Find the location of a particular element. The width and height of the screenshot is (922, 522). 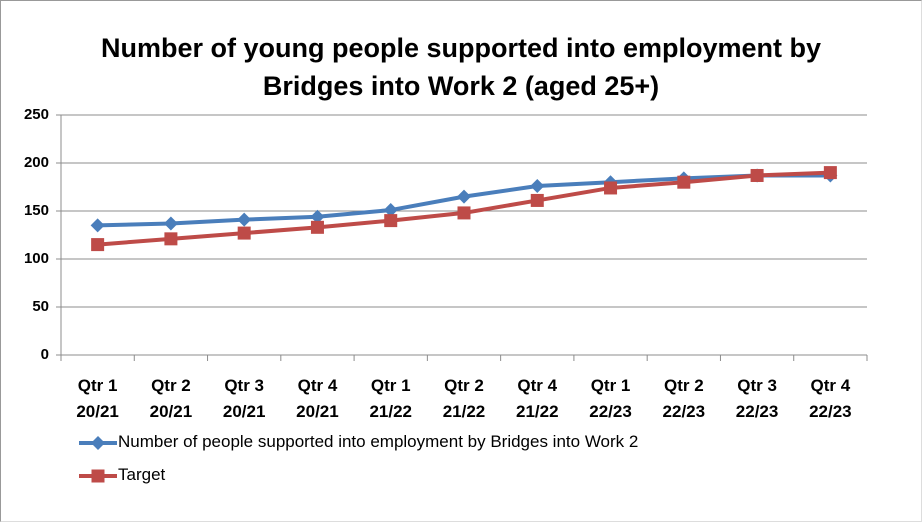

x-tick-label: Qtr 2 21/22 is located at coordinates (464, 398).